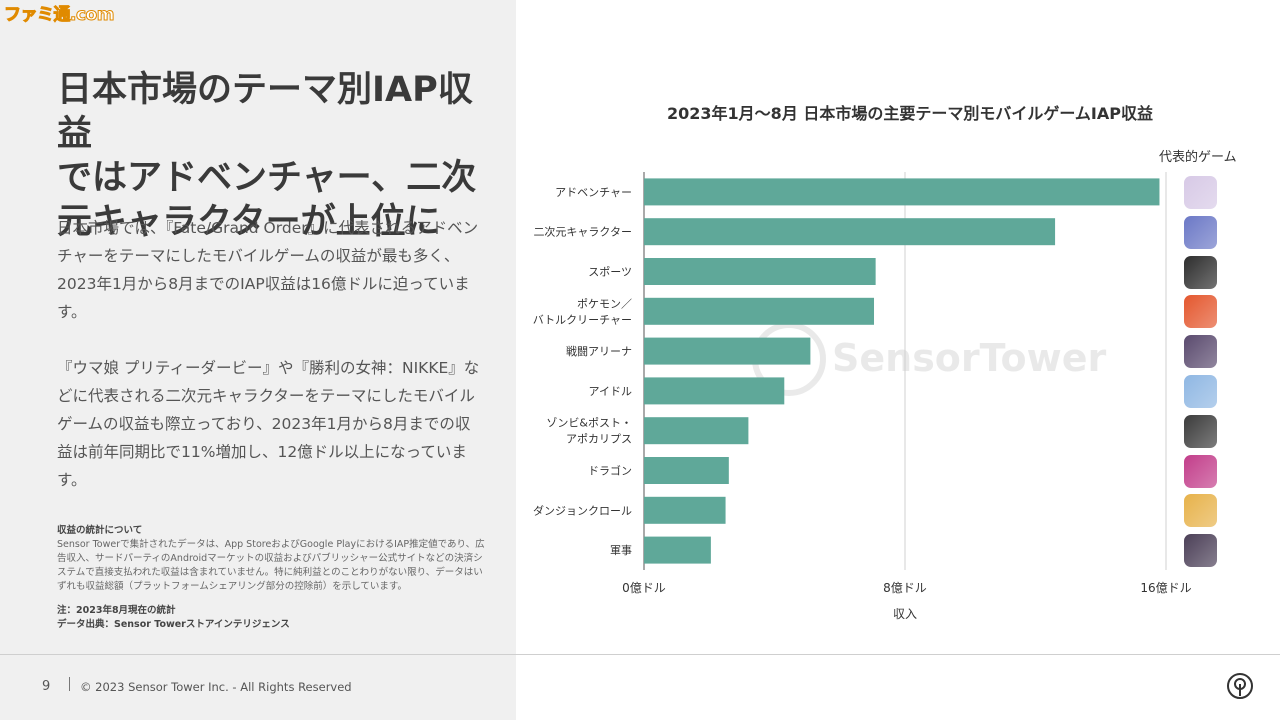 The height and width of the screenshot is (720, 1280). Describe the element at coordinates (593, 192) in the screenshot. I see `category-label-1: アドベンチャー` at that location.